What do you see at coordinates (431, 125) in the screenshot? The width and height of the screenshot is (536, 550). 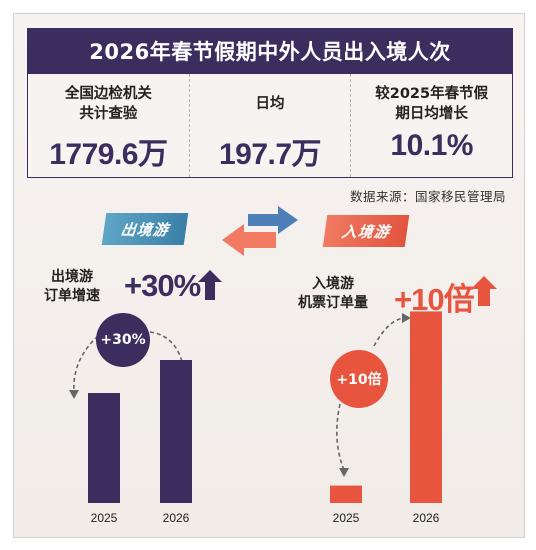 I see `stat-growth: 较2025年春节假 期日均增长 10.1%` at bounding box center [431, 125].